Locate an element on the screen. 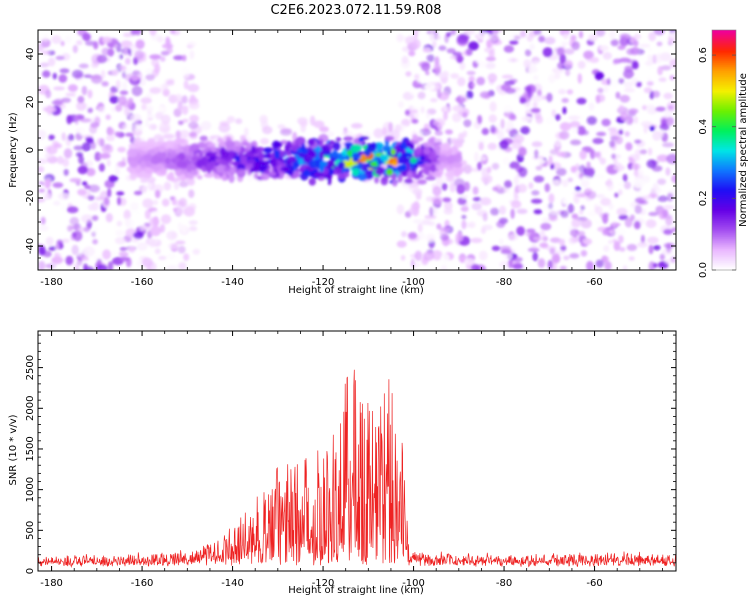 This screenshot has height=600, width=750. x-tick-label: -140 is located at coordinates (232, 583).